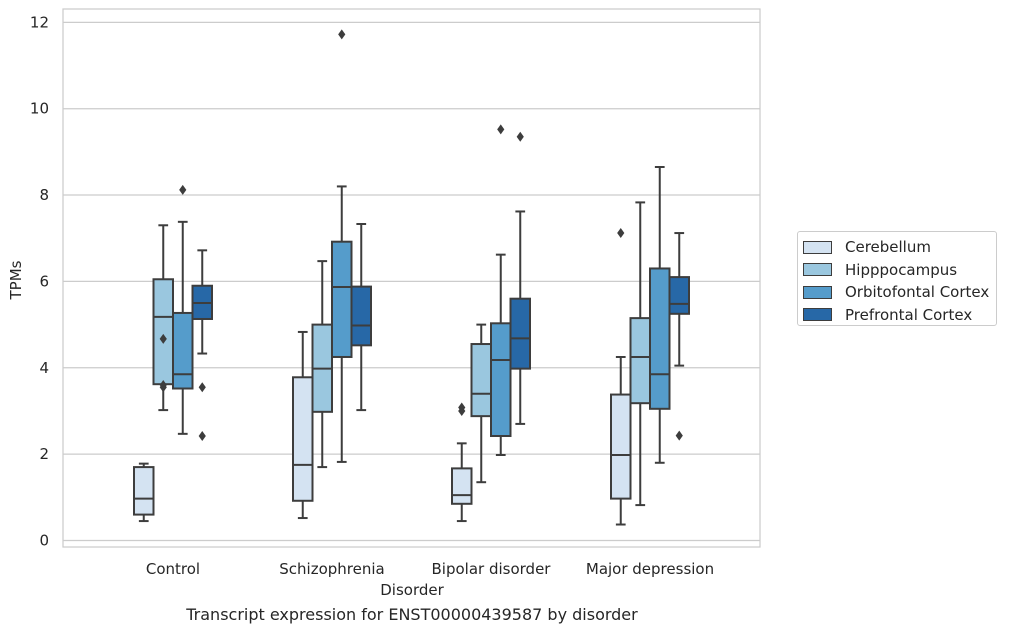 The image size is (1009, 634). I want to click on legend-label: Prefrontal Cortex, so click(909, 314).